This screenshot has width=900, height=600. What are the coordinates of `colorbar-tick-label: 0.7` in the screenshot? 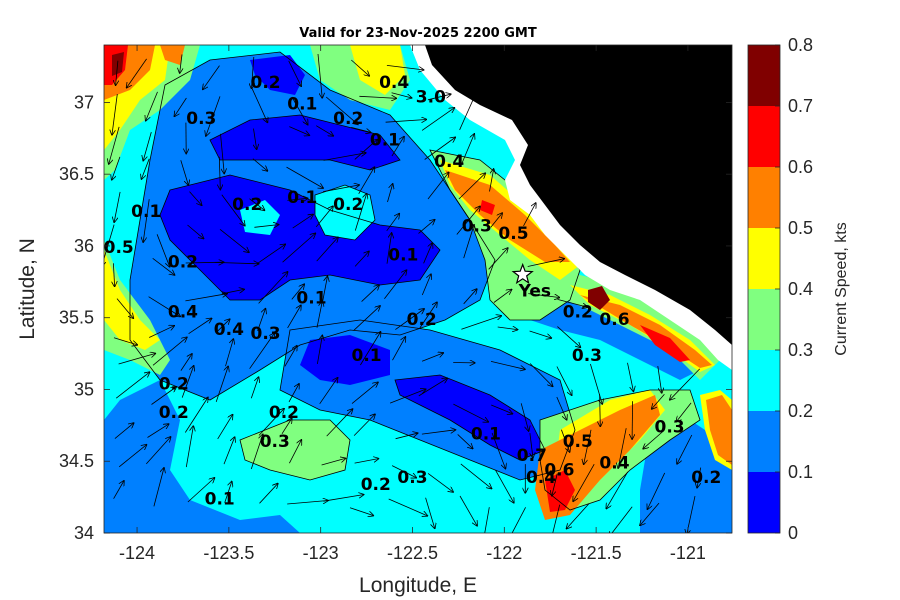 It's located at (800, 106).